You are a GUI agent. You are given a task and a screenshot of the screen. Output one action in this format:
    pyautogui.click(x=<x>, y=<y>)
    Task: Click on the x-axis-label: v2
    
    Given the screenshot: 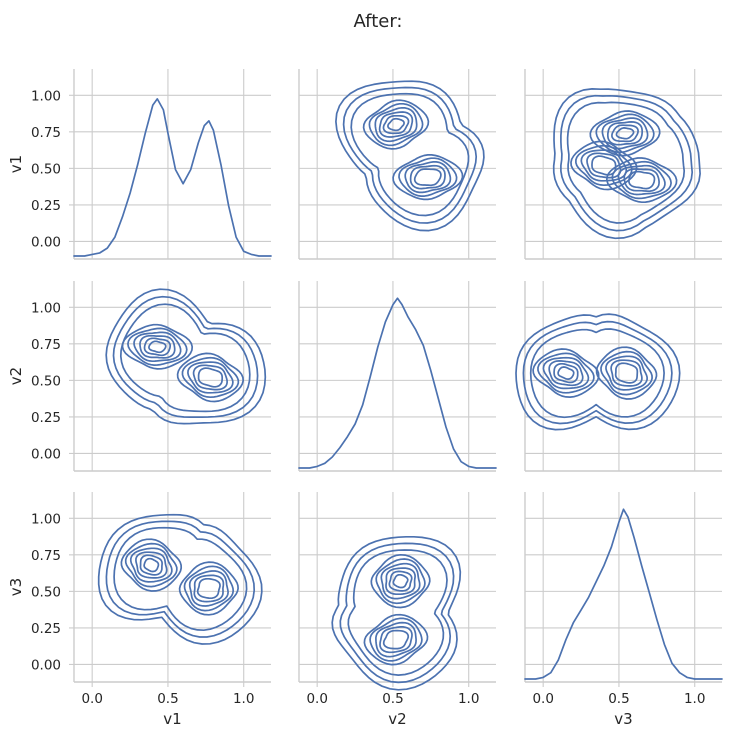 What is the action you would take?
    pyautogui.click(x=397, y=719)
    